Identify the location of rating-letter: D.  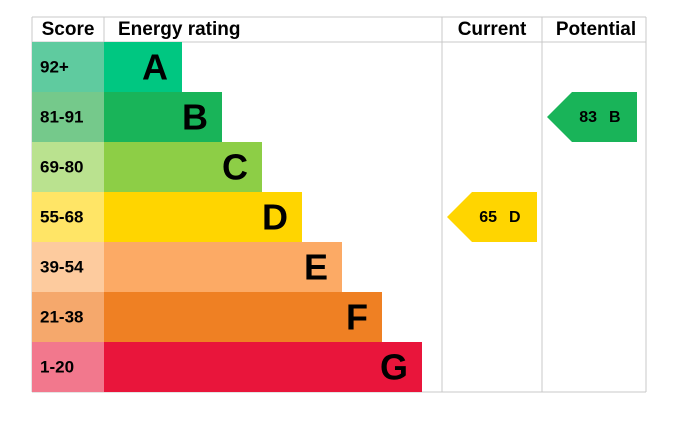
(275, 217).